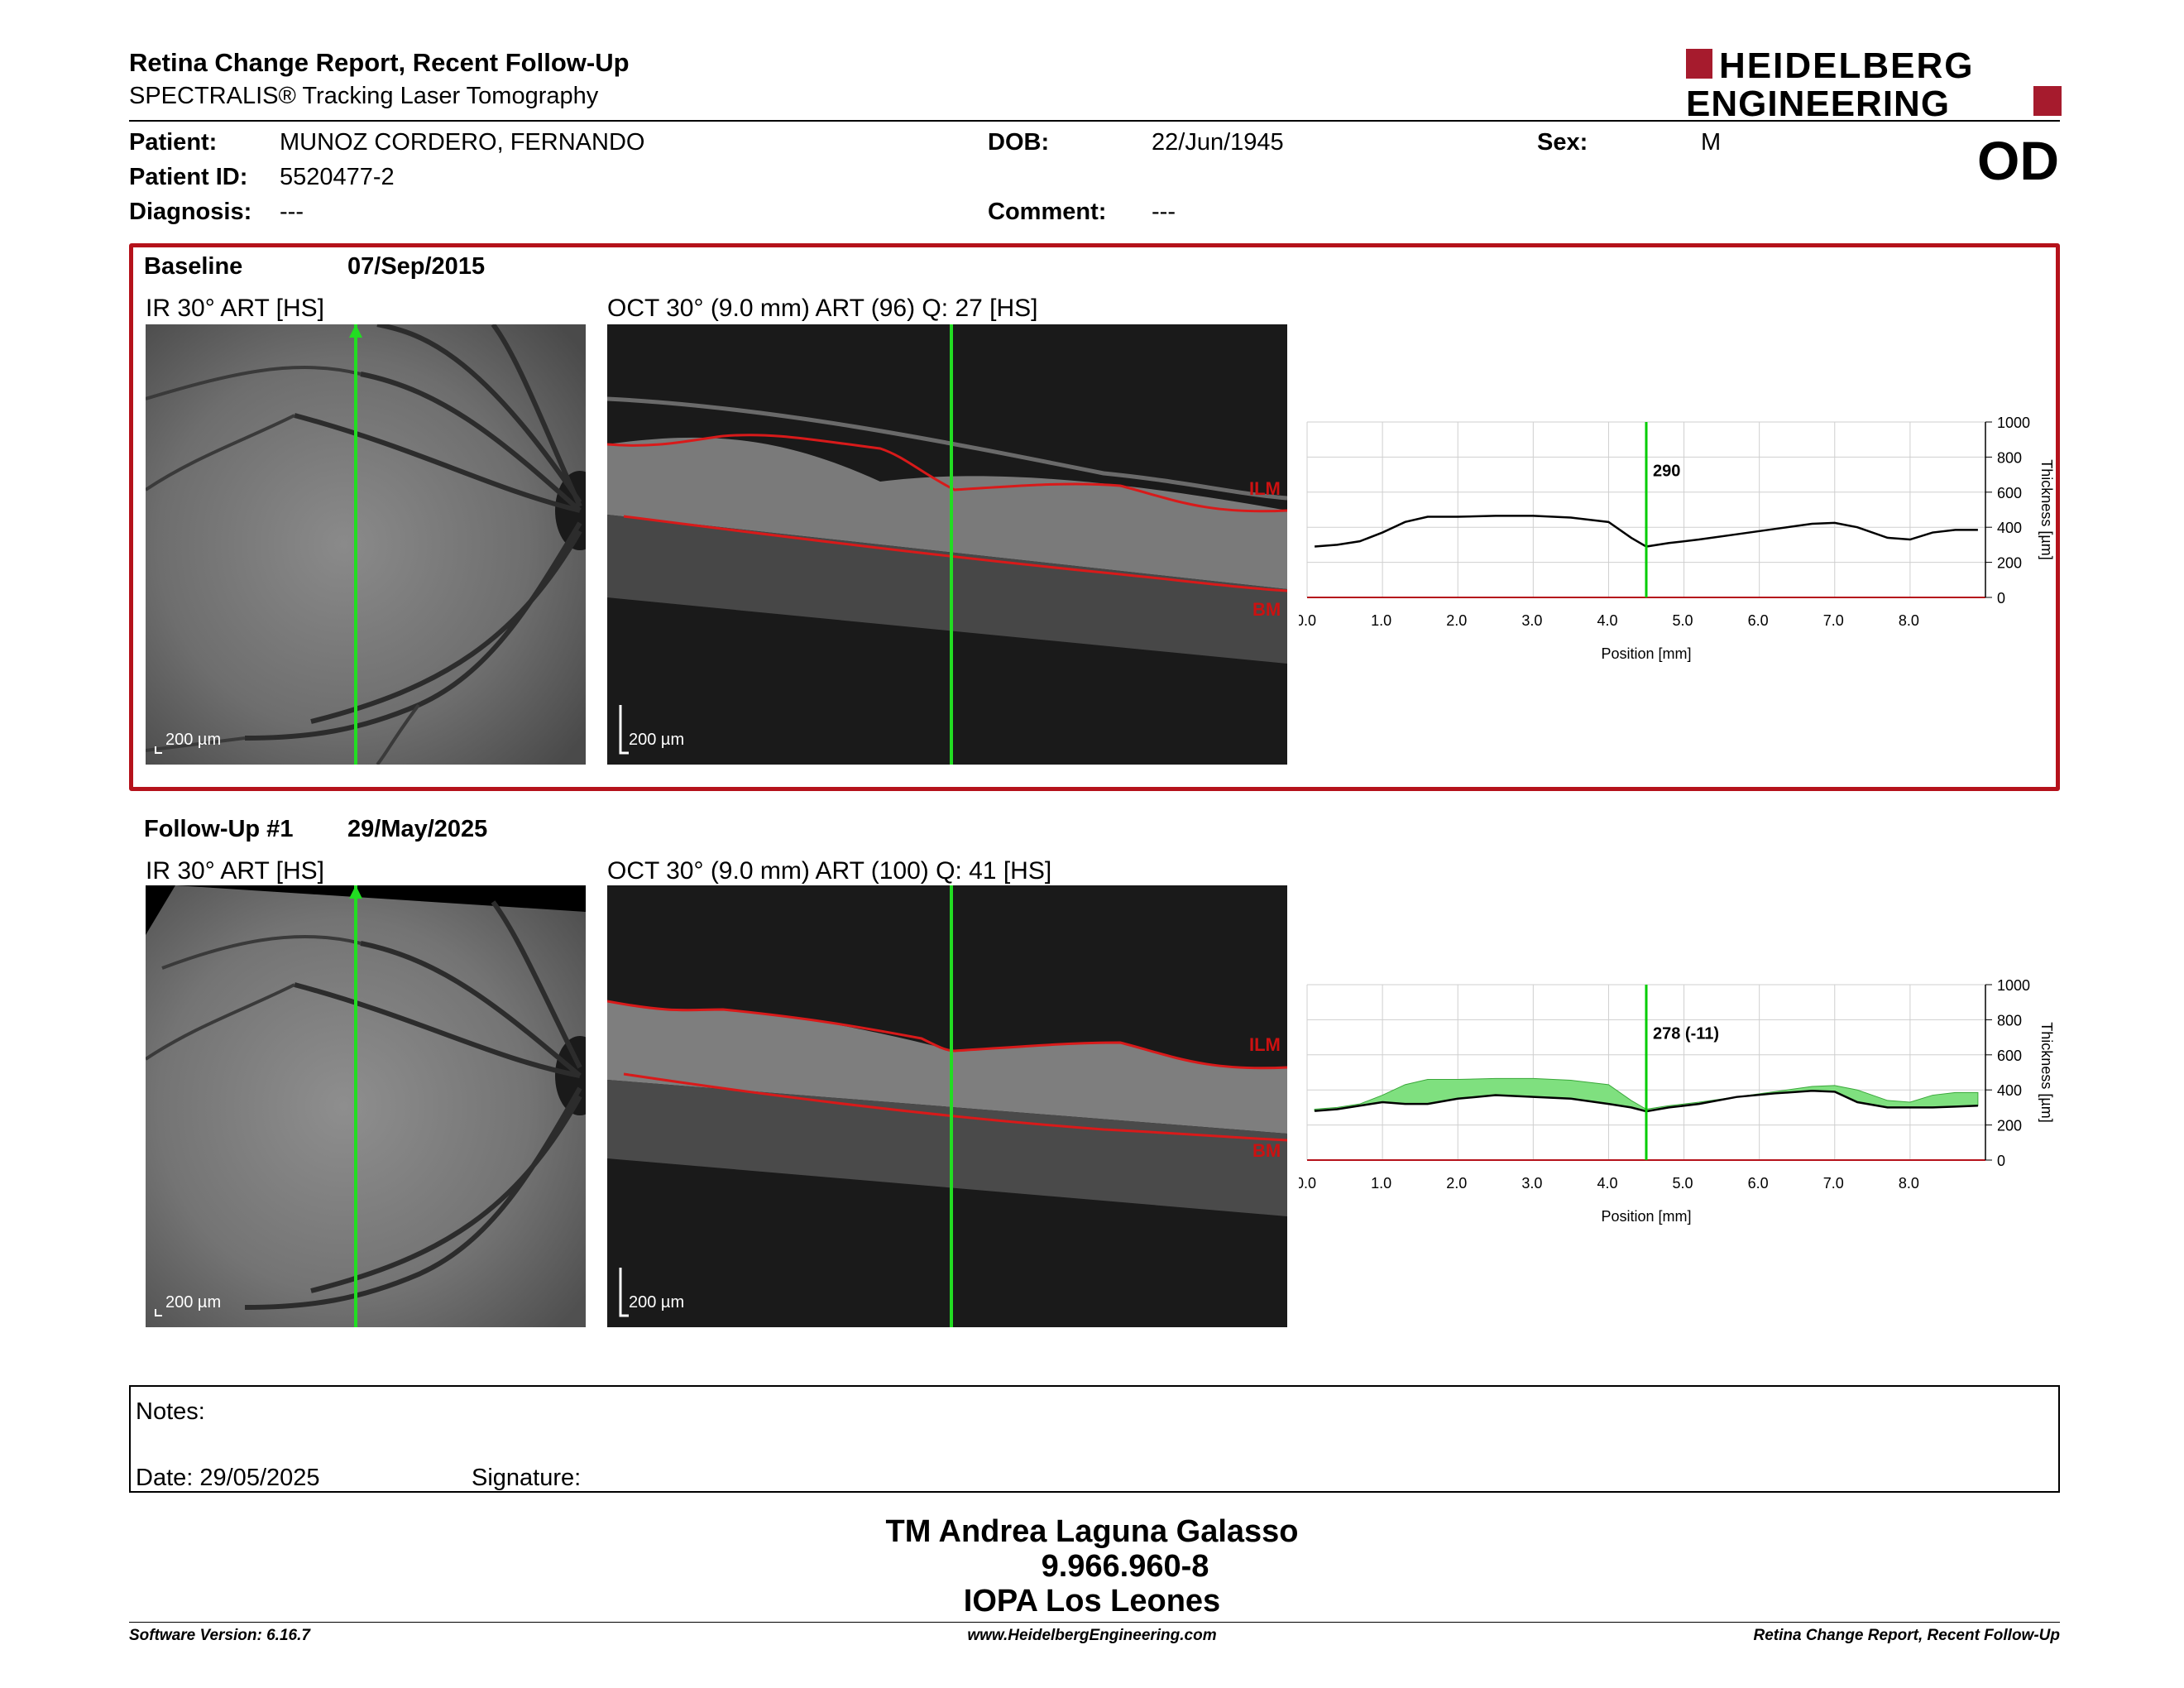 The height and width of the screenshot is (1688, 2184). What do you see at coordinates (417, 829) in the screenshot?
I see `followup-date: 29/May/2025` at bounding box center [417, 829].